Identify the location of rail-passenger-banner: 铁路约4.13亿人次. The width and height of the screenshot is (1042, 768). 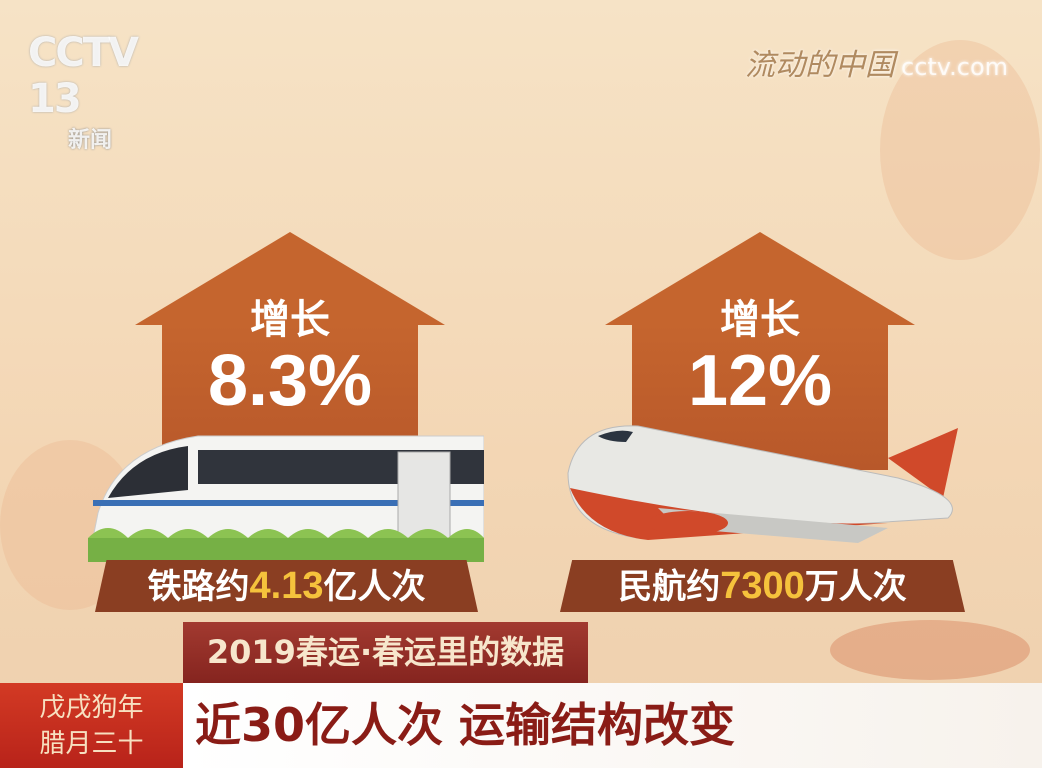
(286, 586).